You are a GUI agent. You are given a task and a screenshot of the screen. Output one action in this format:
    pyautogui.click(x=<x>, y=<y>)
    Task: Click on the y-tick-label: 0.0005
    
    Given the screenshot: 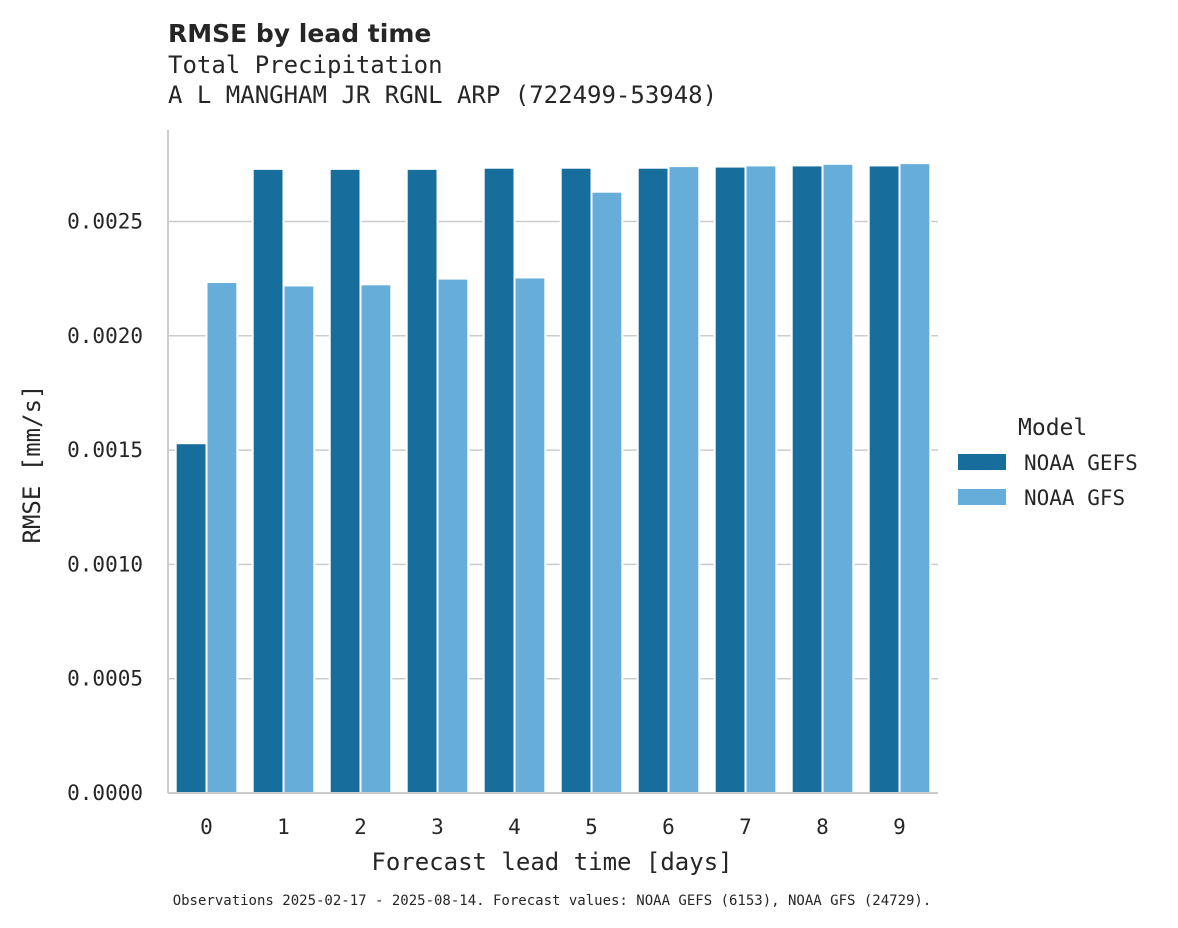 What is the action you would take?
    pyautogui.click(x=105, y=679)
    